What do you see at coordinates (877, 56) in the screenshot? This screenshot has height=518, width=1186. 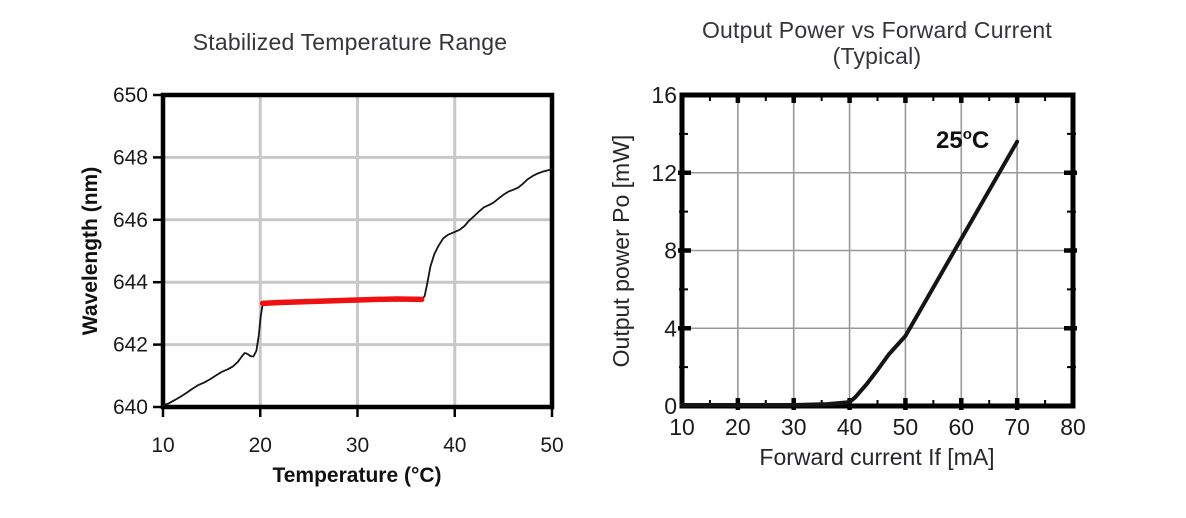 I see `right-chart-subtitle: (Typical)` at bounding box center [877, 56].